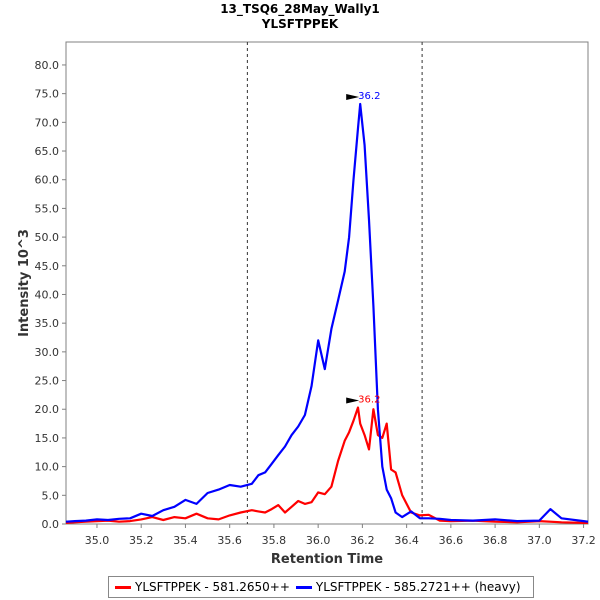 Image resolution: width=600 pixels, height=600 pixels. What do you see at coordinates (406, 540) in the screenshot?
I see `x-tick-label: 36.4` at bounding box center [406, 540].